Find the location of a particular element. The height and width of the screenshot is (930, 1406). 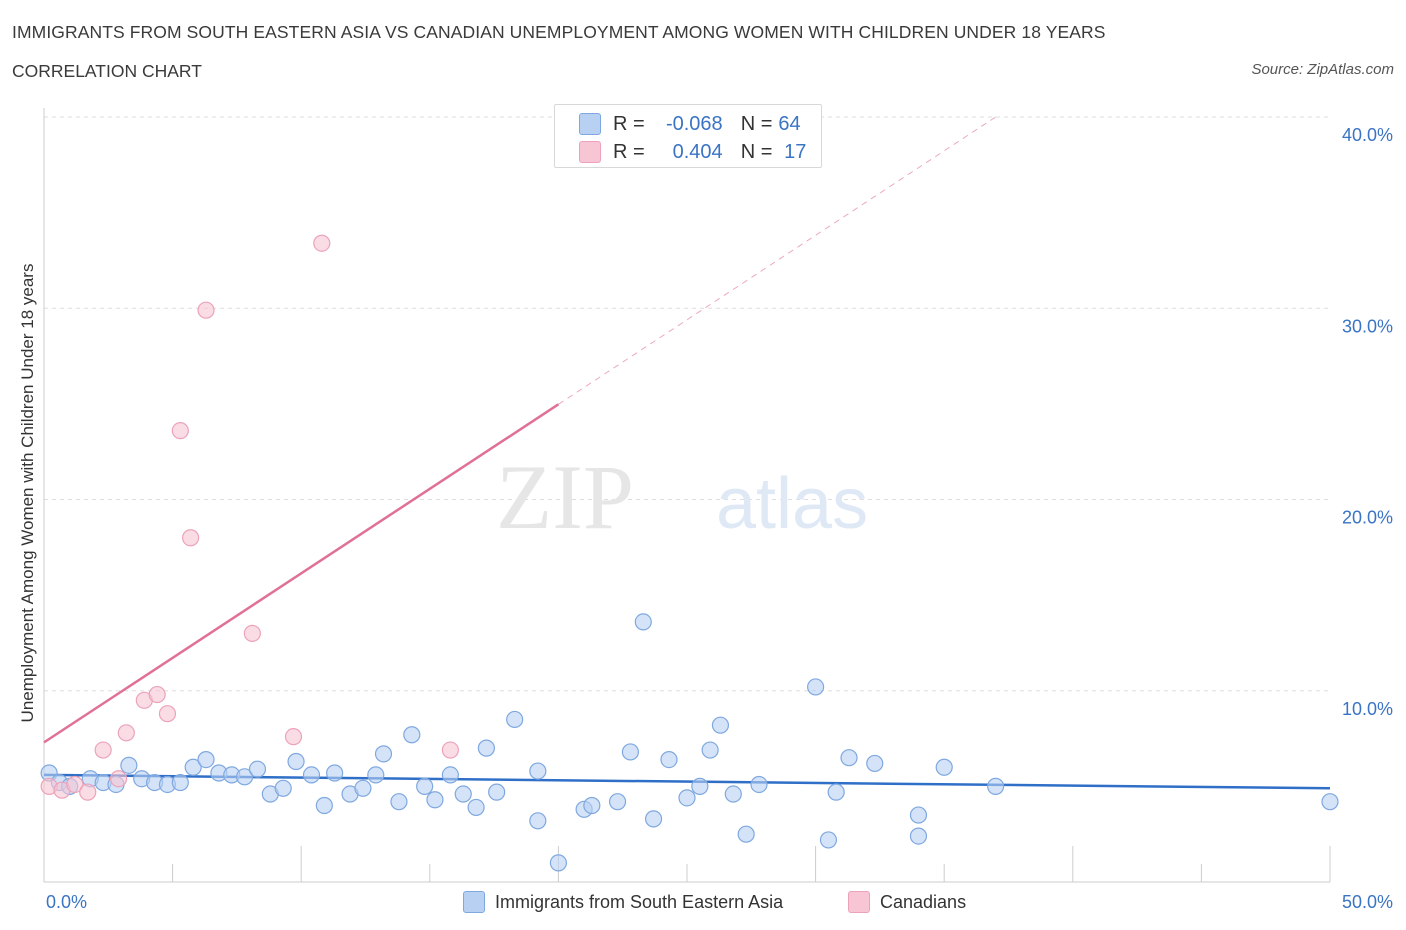

watermark-zip: ZIP is located at coordinates (565, 497).